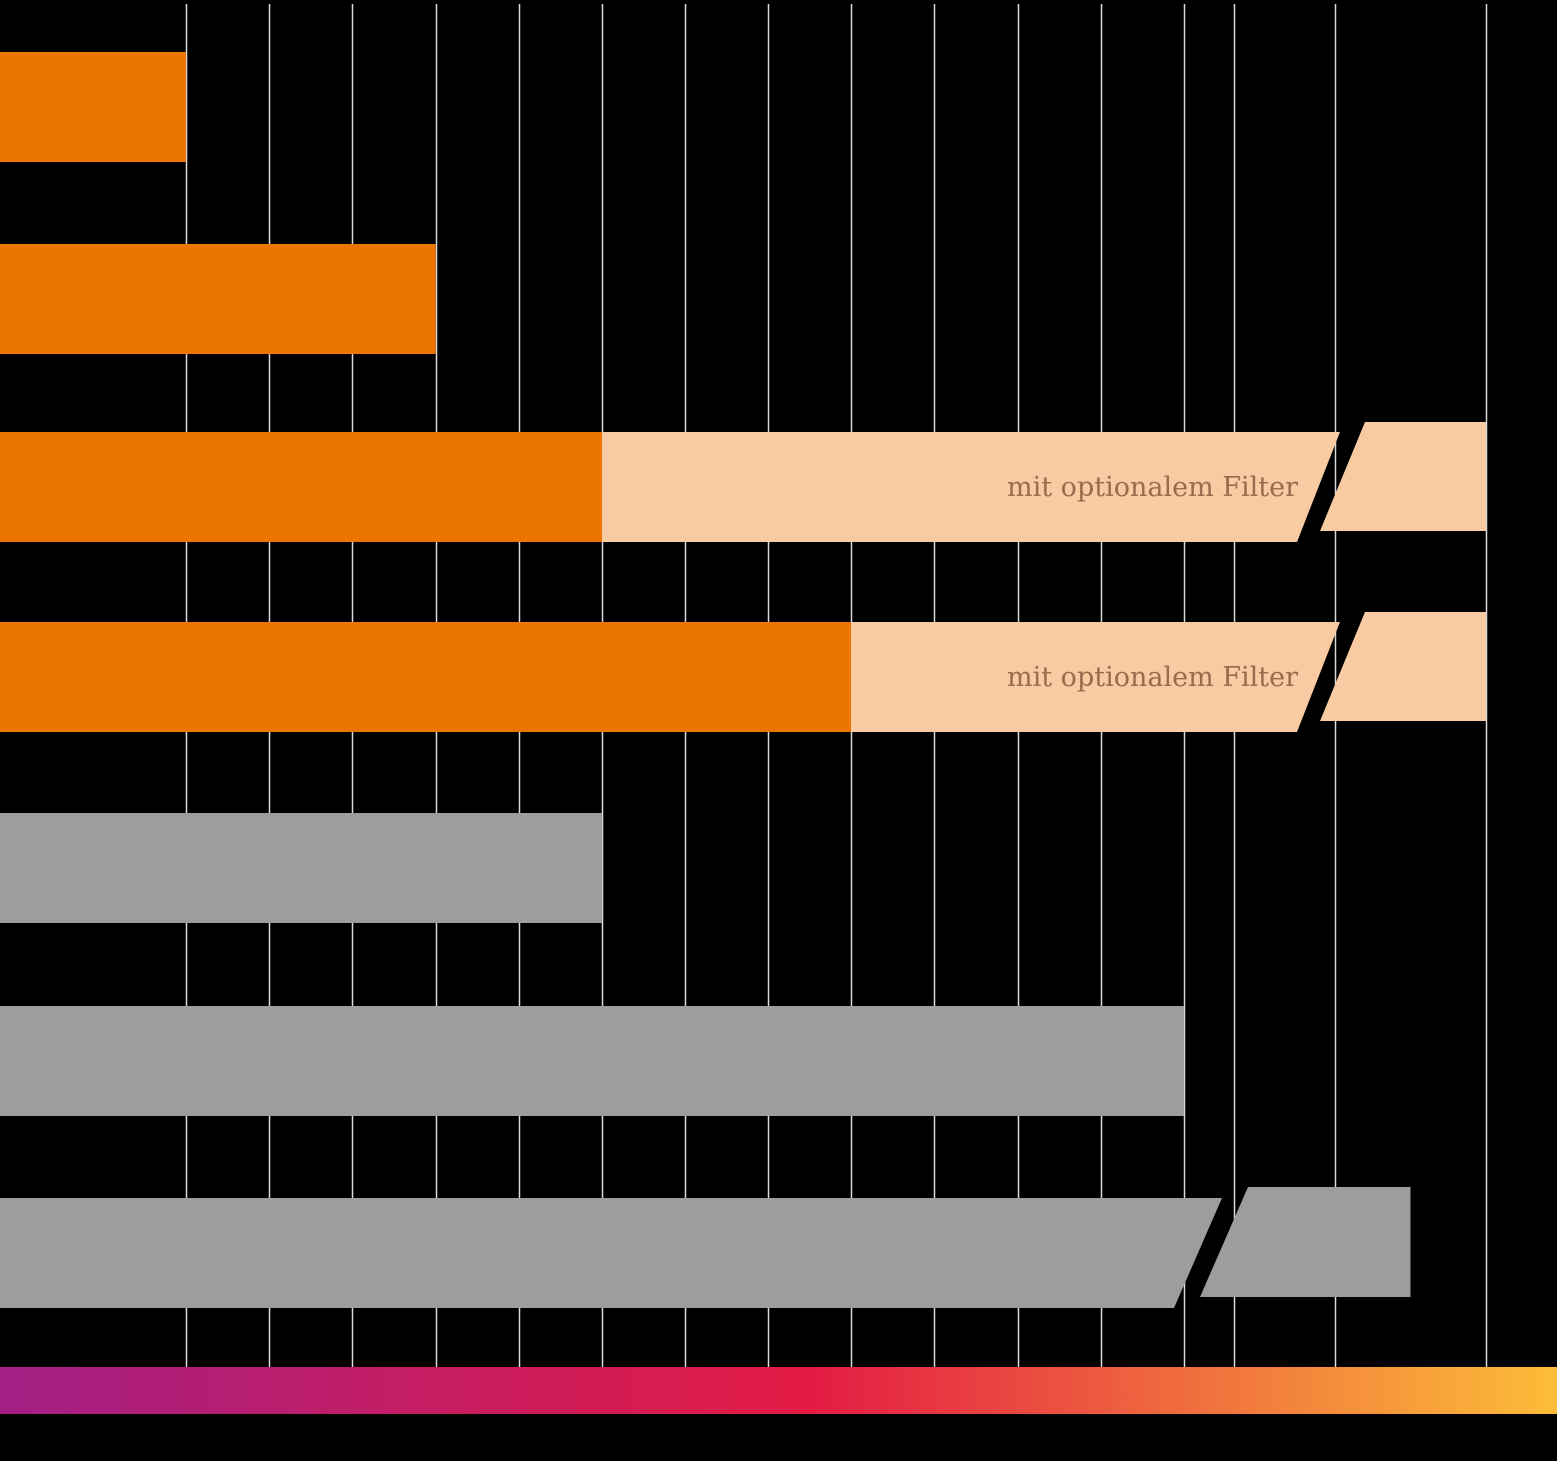  What do you see at coordinates (778, 1390) in the screenshot?
I see `gradient-band` at bounding box center [778, 1390].